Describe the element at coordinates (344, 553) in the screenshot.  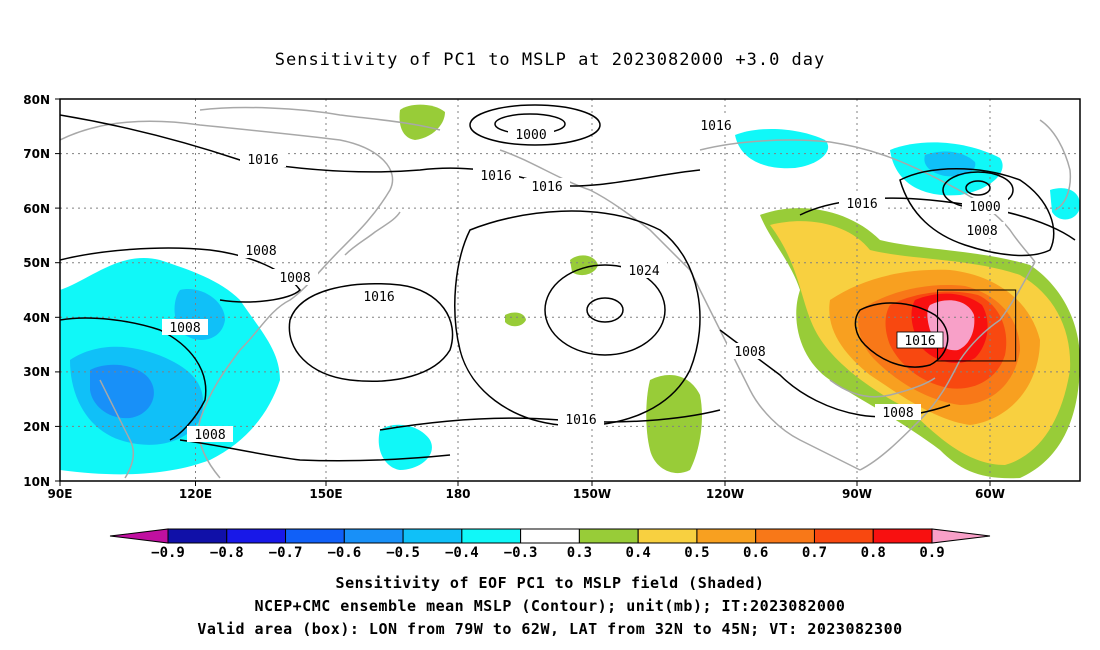
I see `colorbar-tick-label: −0.6` at that location.